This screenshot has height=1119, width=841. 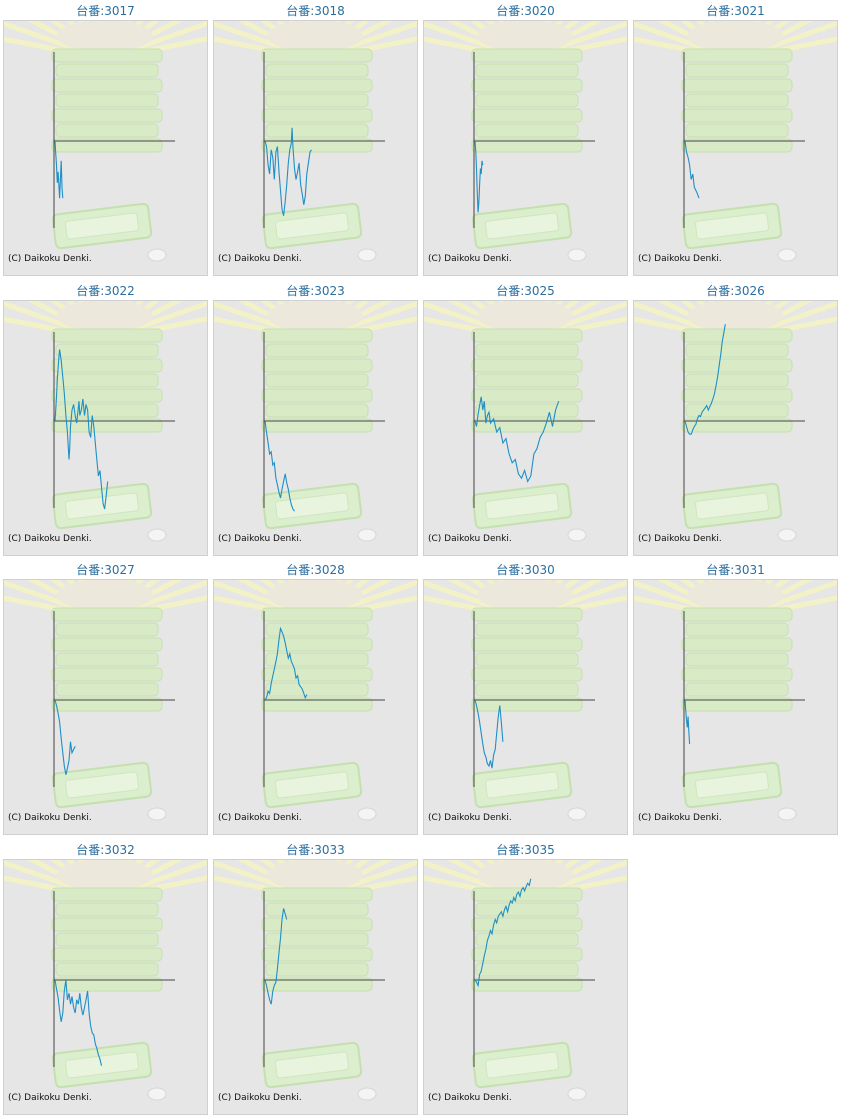 I want to click on machine-graph-cell: 台番:3031 (C) Daikoku Denki., so click(x=735, y=697).